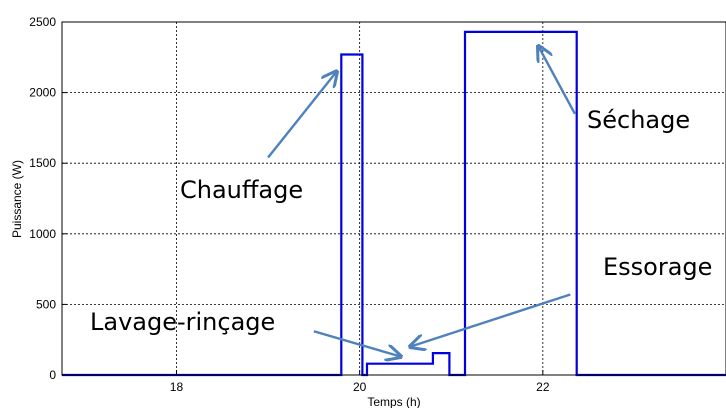 This screenshot has width=726, height=408. What do you see at coordinates (393, 401) in the screenshot?
I see `x-axis-label: Temps (h)` at bounding box center [393, 401].